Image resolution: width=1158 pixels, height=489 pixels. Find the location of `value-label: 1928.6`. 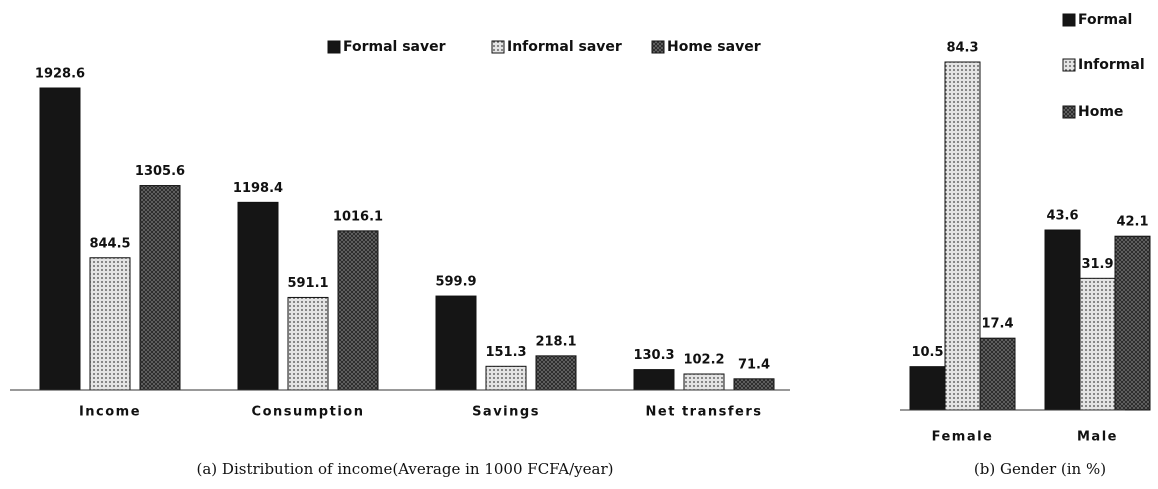

value-label: 1928.6 is located at coordinates (60, 74).